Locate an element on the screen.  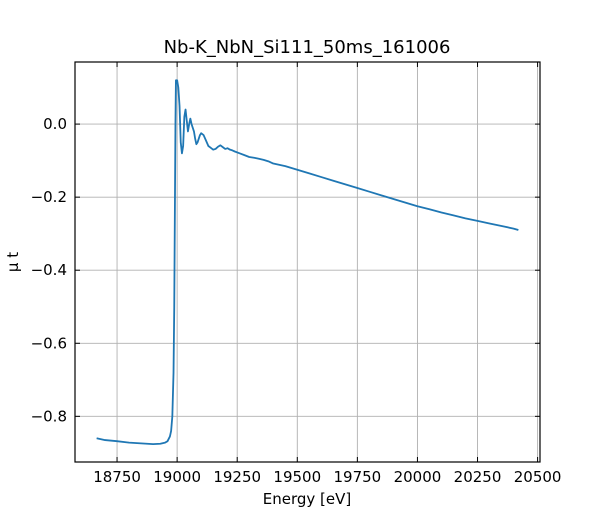
x-tick-label: 19500 is located at coordinates (297, 477).